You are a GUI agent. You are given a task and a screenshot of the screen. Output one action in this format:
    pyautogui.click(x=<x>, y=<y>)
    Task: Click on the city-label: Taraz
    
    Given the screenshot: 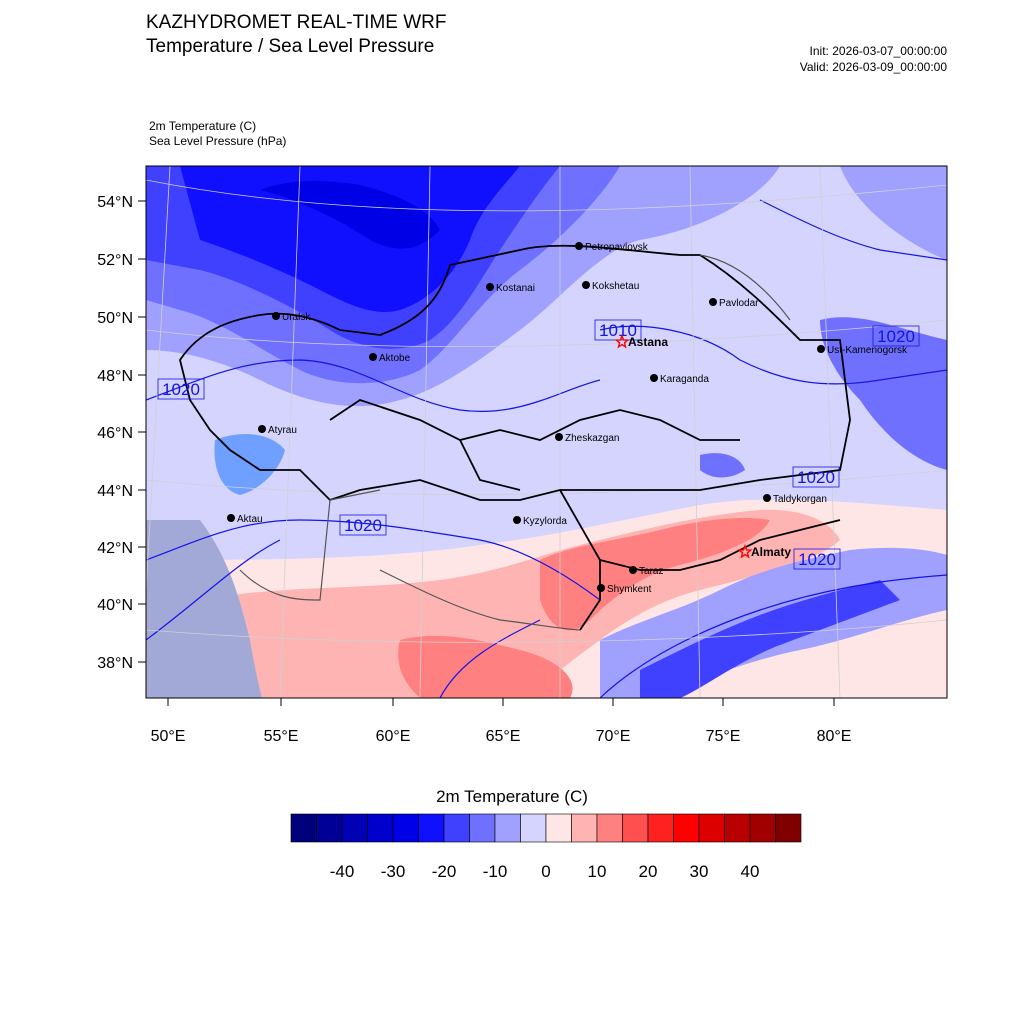 What is the action you would take?
    pyautogui.click(x=651, y=571)
    